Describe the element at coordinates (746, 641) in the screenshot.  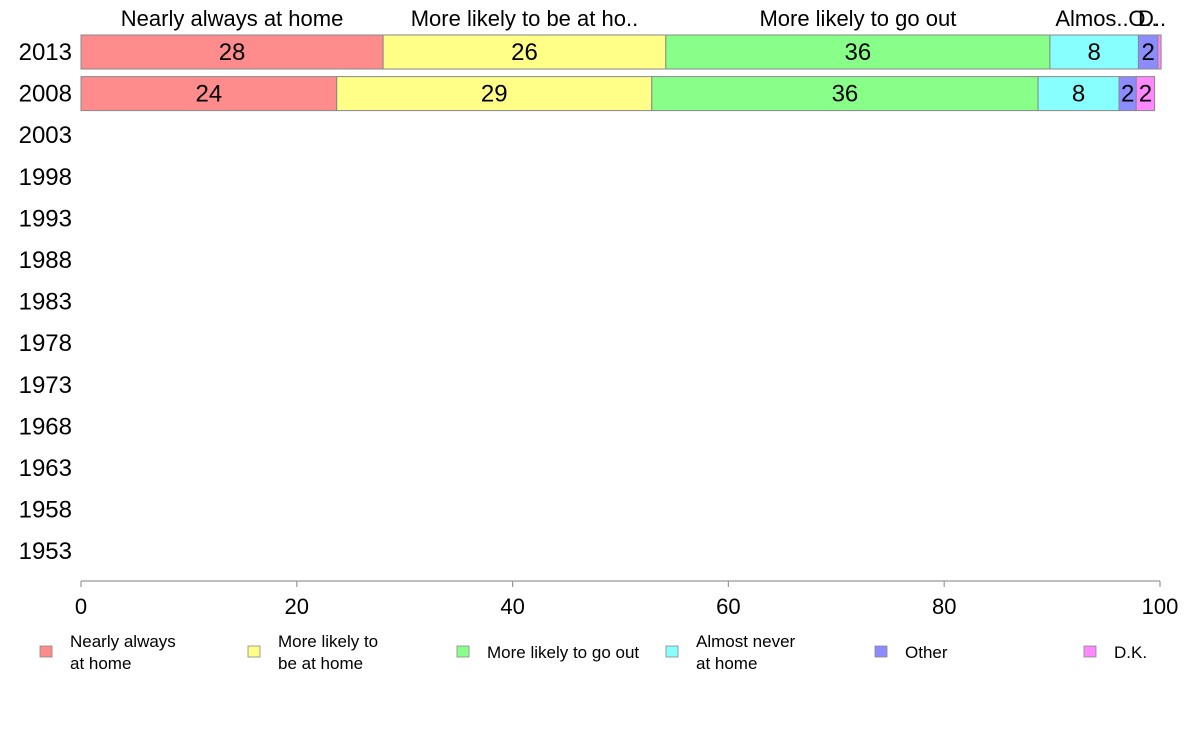
I see `legend-label: Almost never` at that location.